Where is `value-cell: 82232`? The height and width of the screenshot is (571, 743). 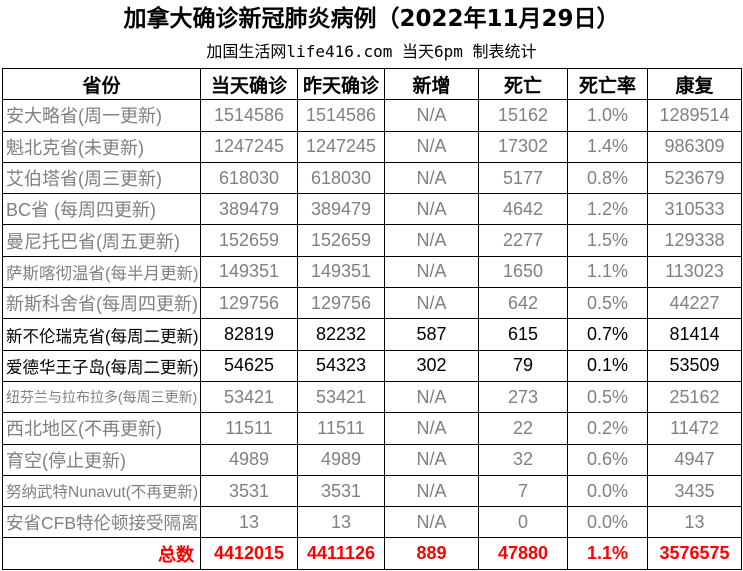 value-cell: 82232 is located at coordinates (341, 334).